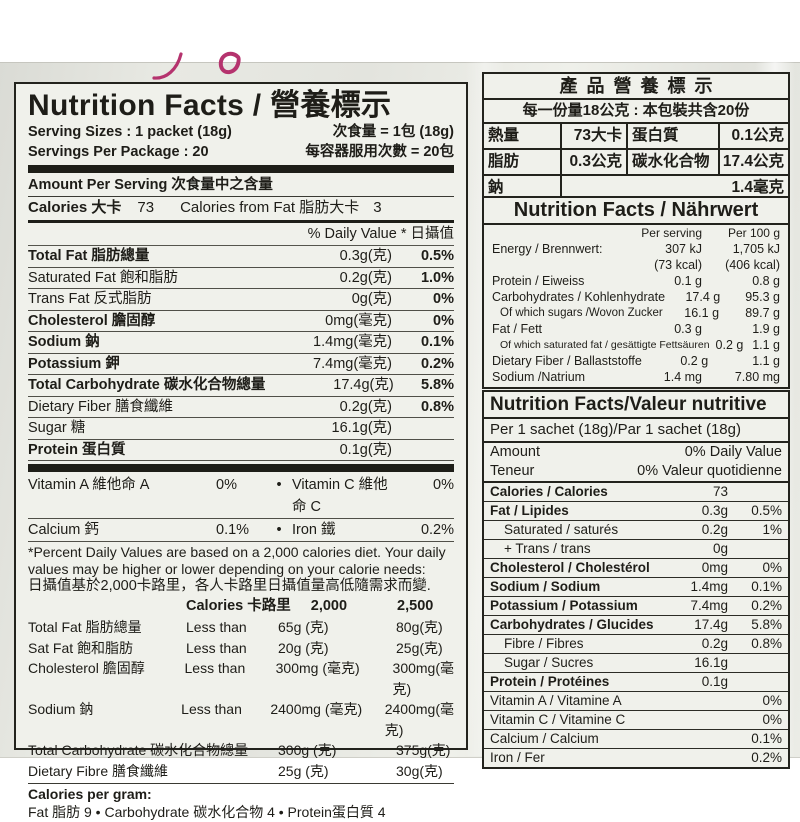 This screenshot has width=800, height=822. What do you see at coordinates (307, 750) in the screenshot?
I see `ref-value-2000: 300g (克)` at bounding box center [307, 750].